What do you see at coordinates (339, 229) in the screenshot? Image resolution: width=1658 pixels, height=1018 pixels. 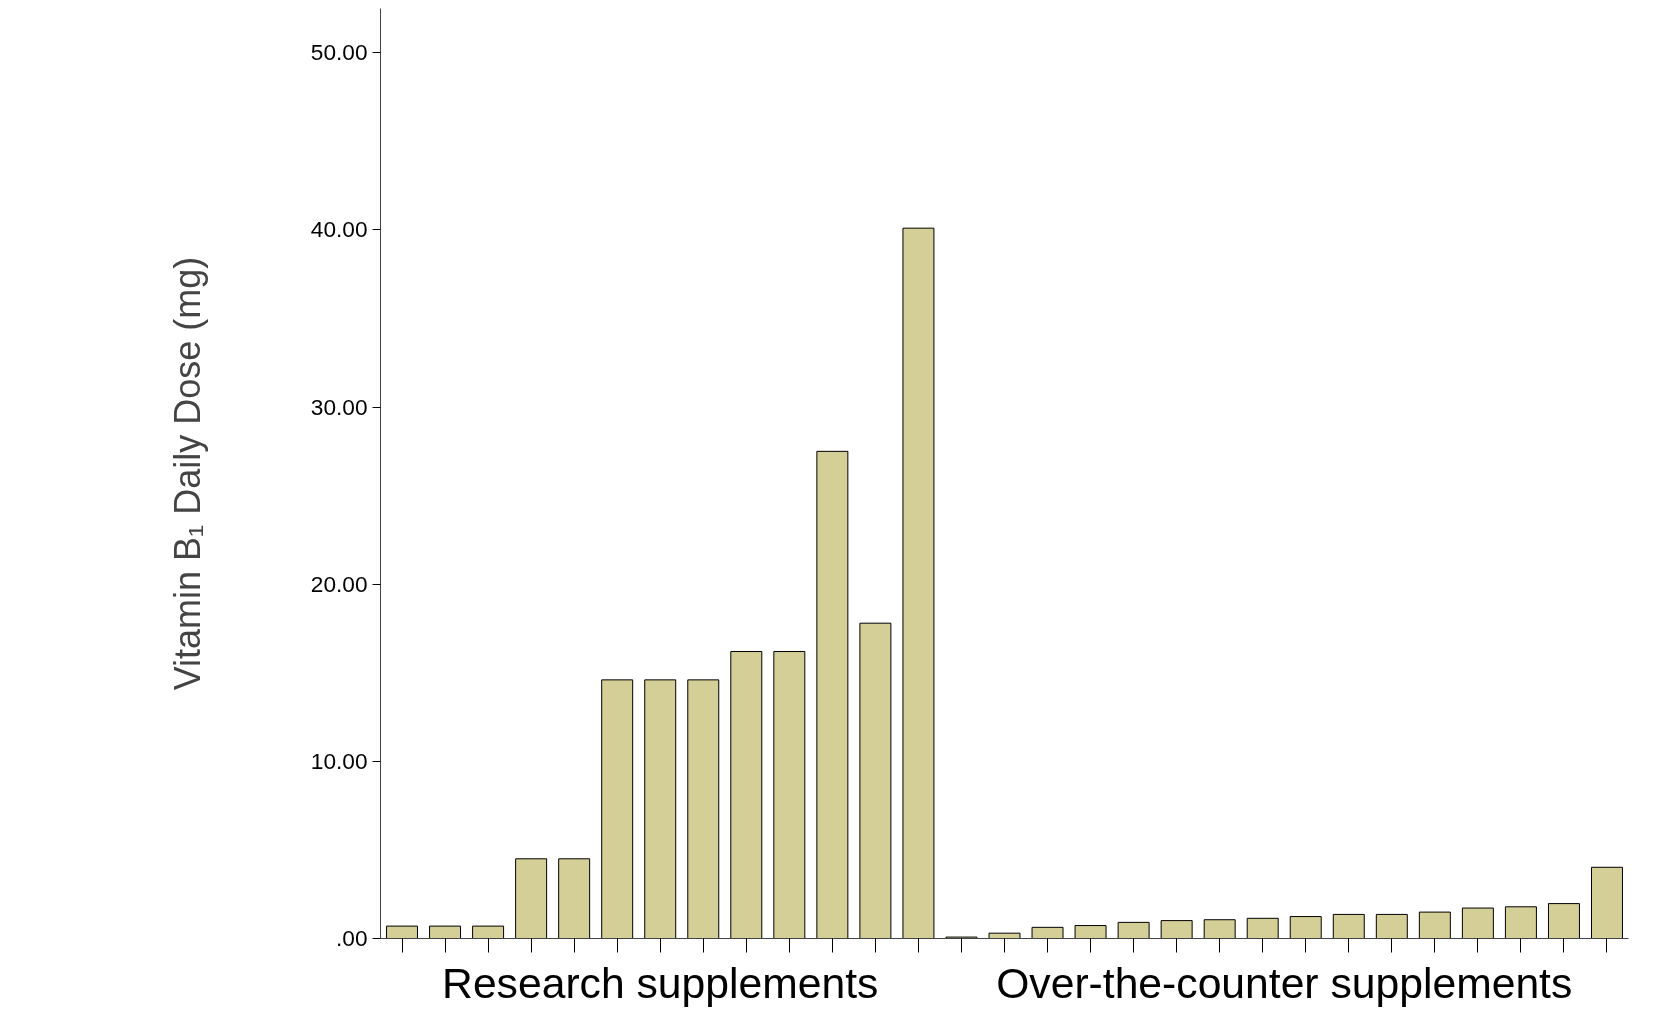 I see `y-tick-label: 40.00` at bounding box center [339, 229].